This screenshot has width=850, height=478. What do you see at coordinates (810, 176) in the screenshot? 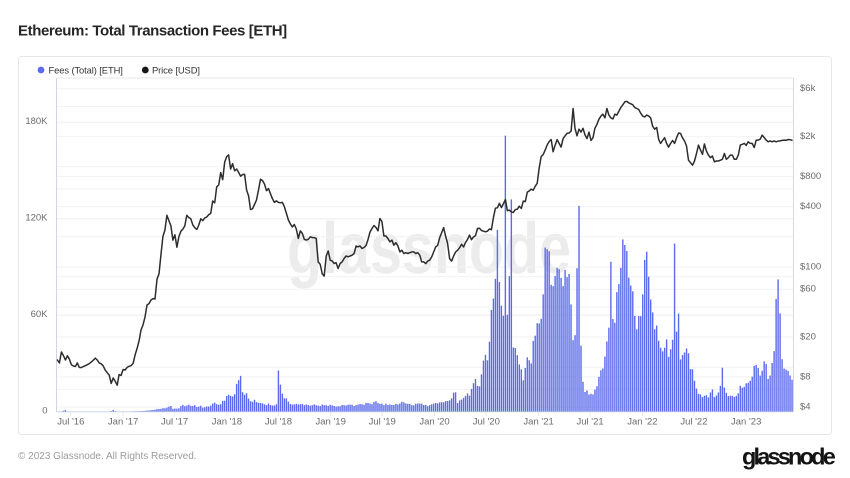
I see `svg-text: $800` at bounding box center [810, 176].